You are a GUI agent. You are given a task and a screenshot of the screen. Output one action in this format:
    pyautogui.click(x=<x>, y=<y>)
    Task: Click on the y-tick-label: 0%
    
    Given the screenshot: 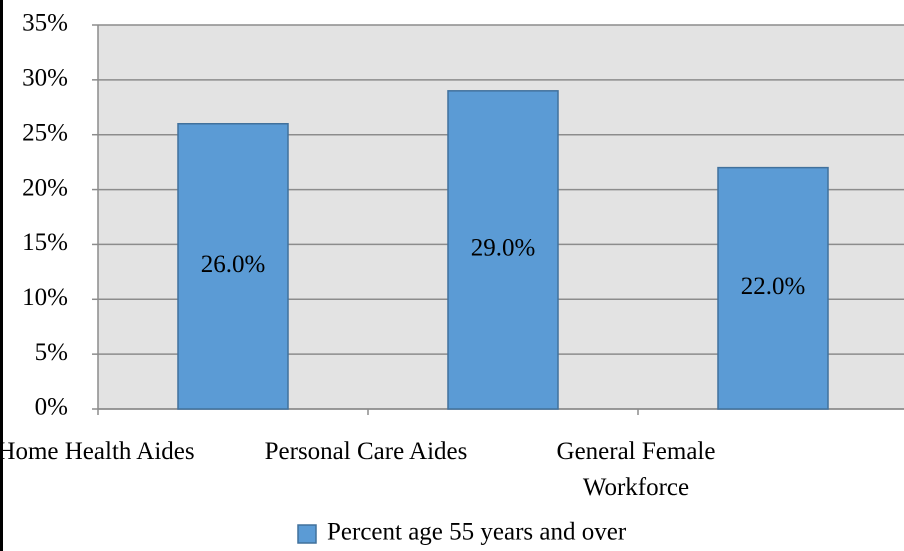 What is the action you would take?
    pyautogui.click(x=51, y=407)
    